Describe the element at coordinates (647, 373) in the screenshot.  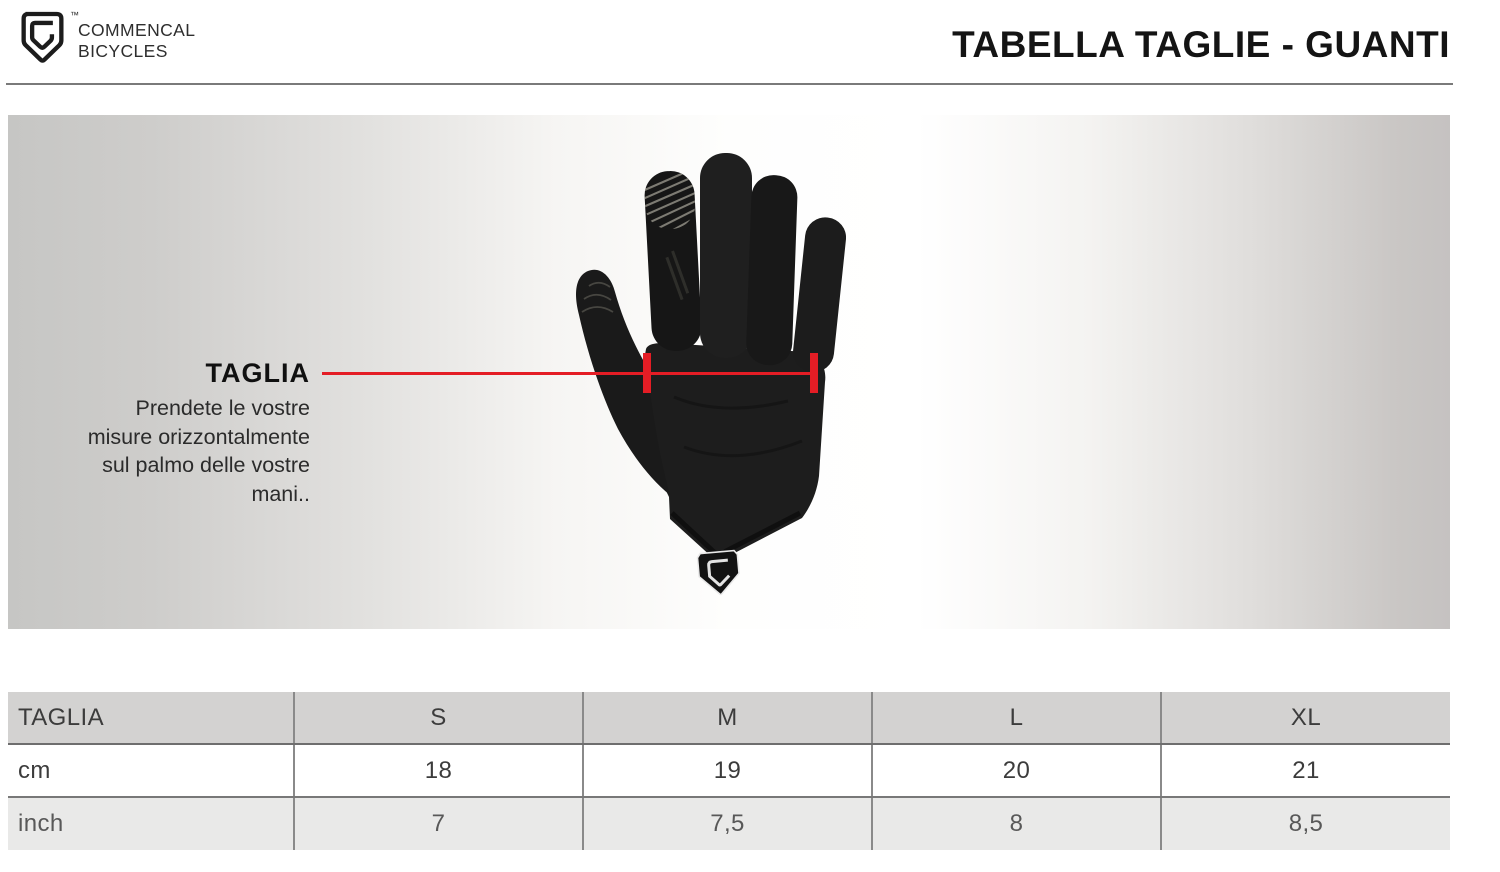
I see `measurement-marker-left` at that location.